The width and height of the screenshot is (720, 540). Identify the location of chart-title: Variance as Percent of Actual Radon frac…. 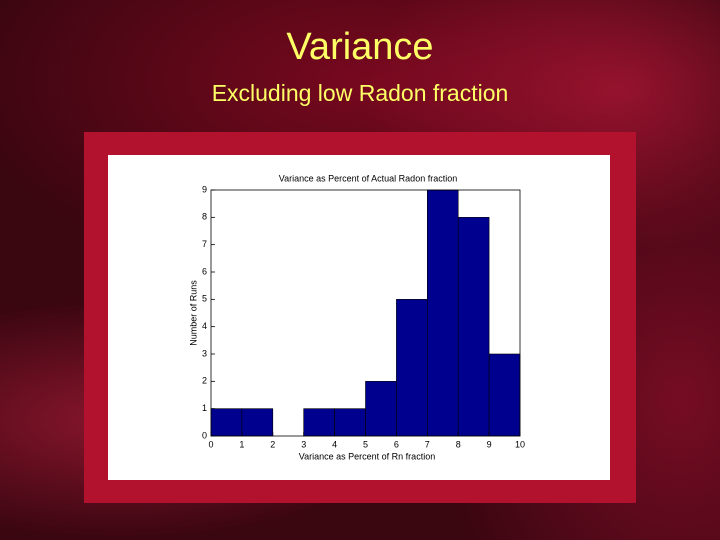
(368, 178).